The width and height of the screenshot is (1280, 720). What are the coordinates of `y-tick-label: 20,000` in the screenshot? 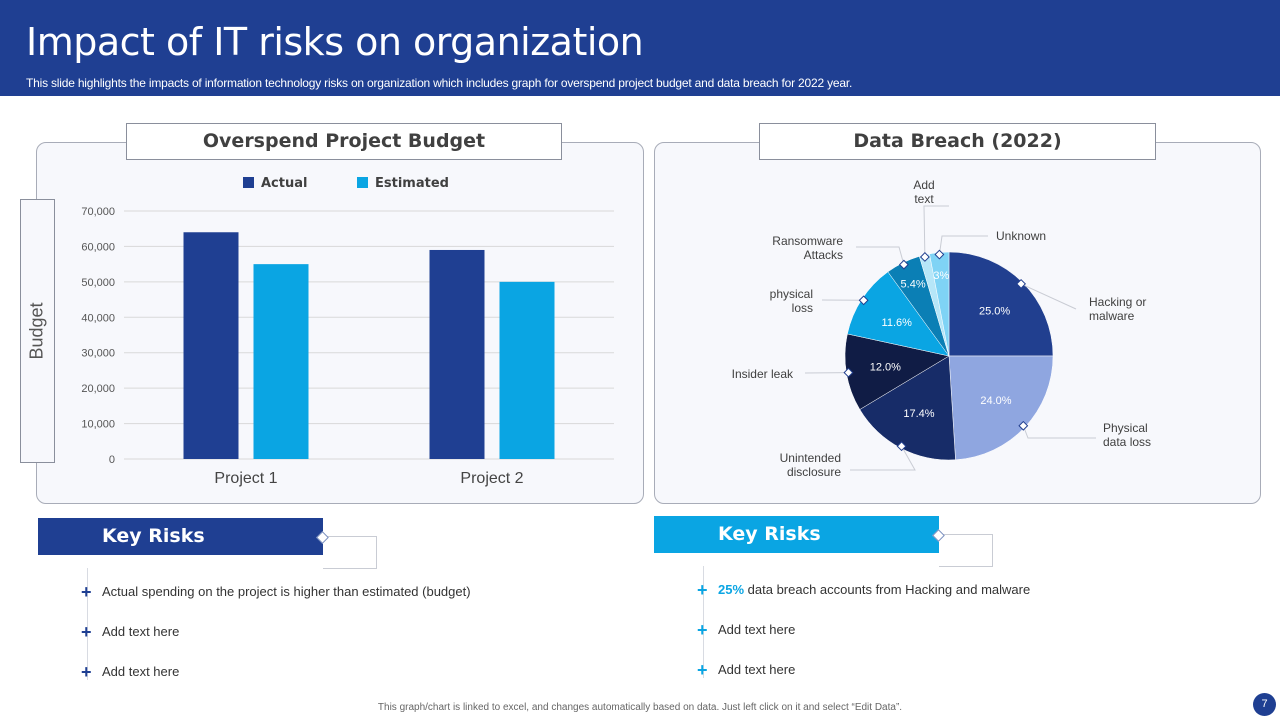 It's located at (98, 389).